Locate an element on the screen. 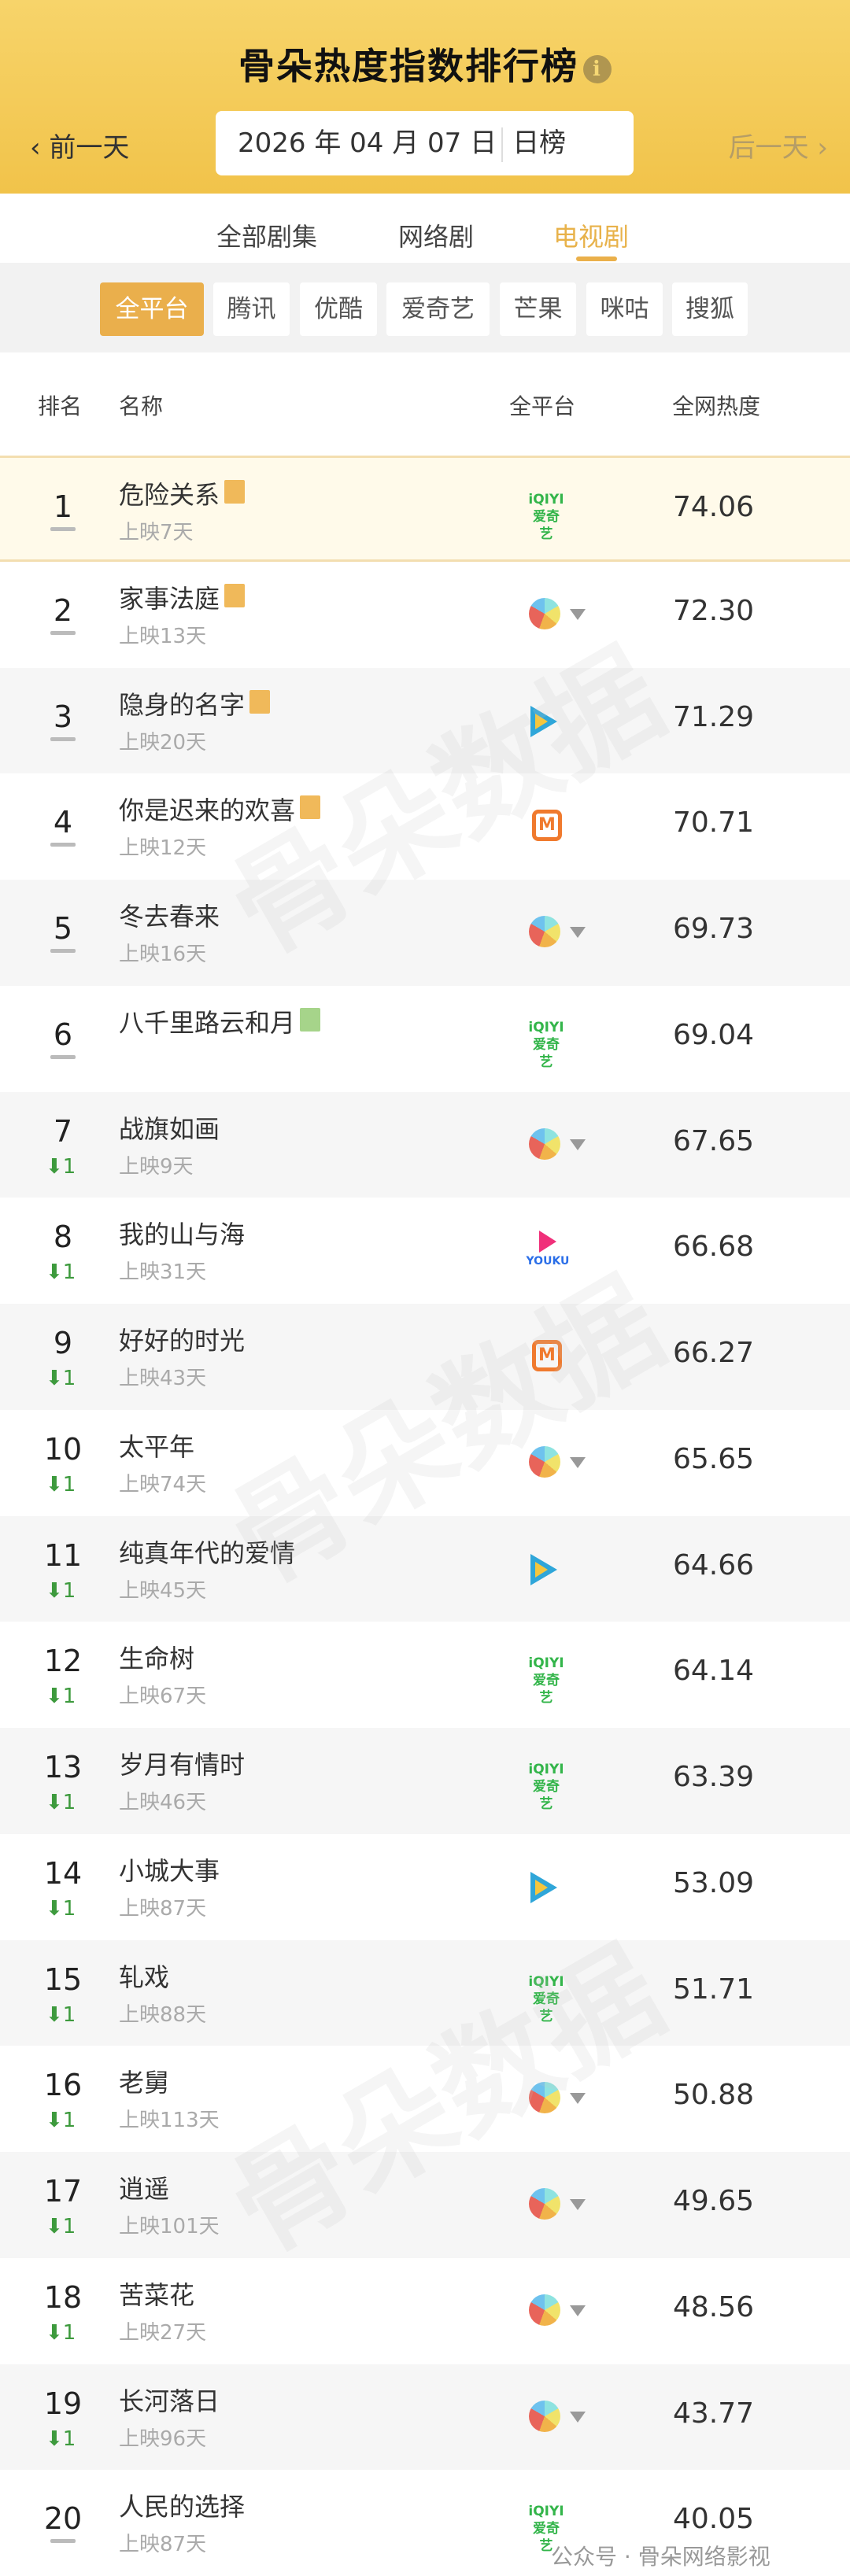 The width and height of the screenshot is (850, 2576). filter-sohu: 搜狐 is located at coordinates (710, 309).